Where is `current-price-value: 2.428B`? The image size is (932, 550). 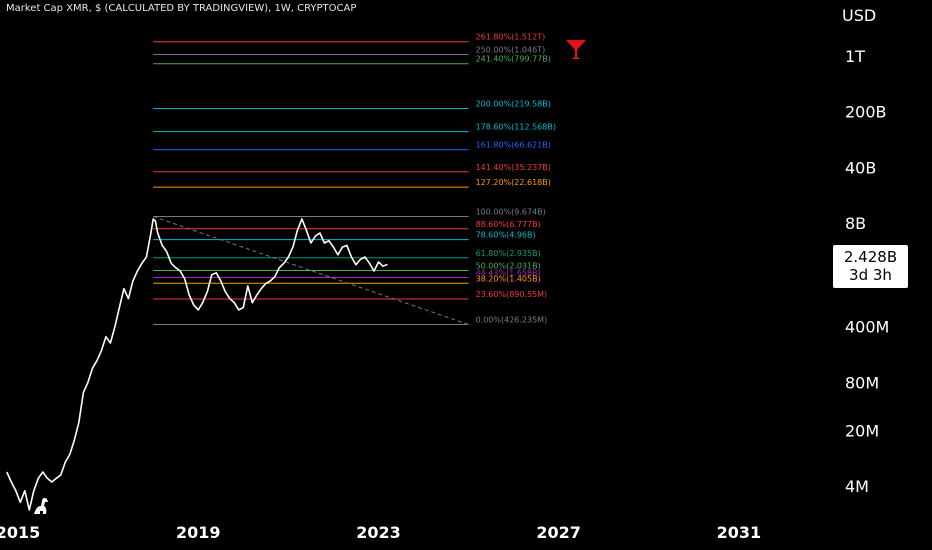
current-price-value: 2.428B is located at coordinates (870, 257).